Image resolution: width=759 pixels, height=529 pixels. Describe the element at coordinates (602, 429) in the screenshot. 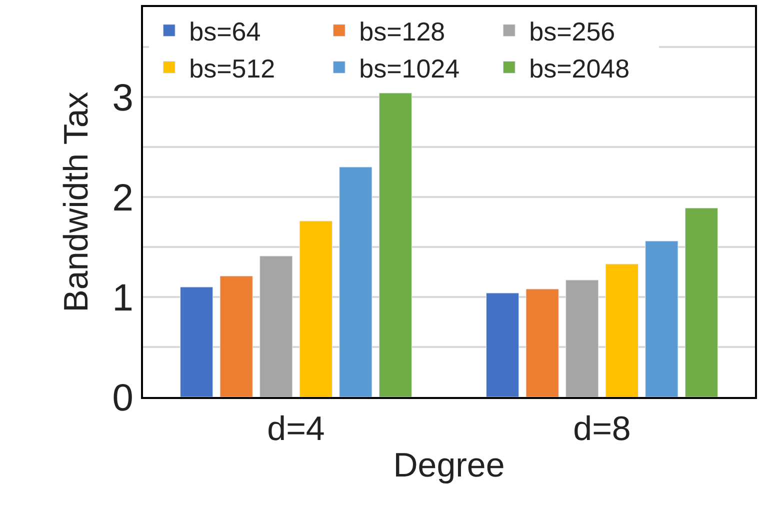

I see `x-tick-label: d=8` at that location.